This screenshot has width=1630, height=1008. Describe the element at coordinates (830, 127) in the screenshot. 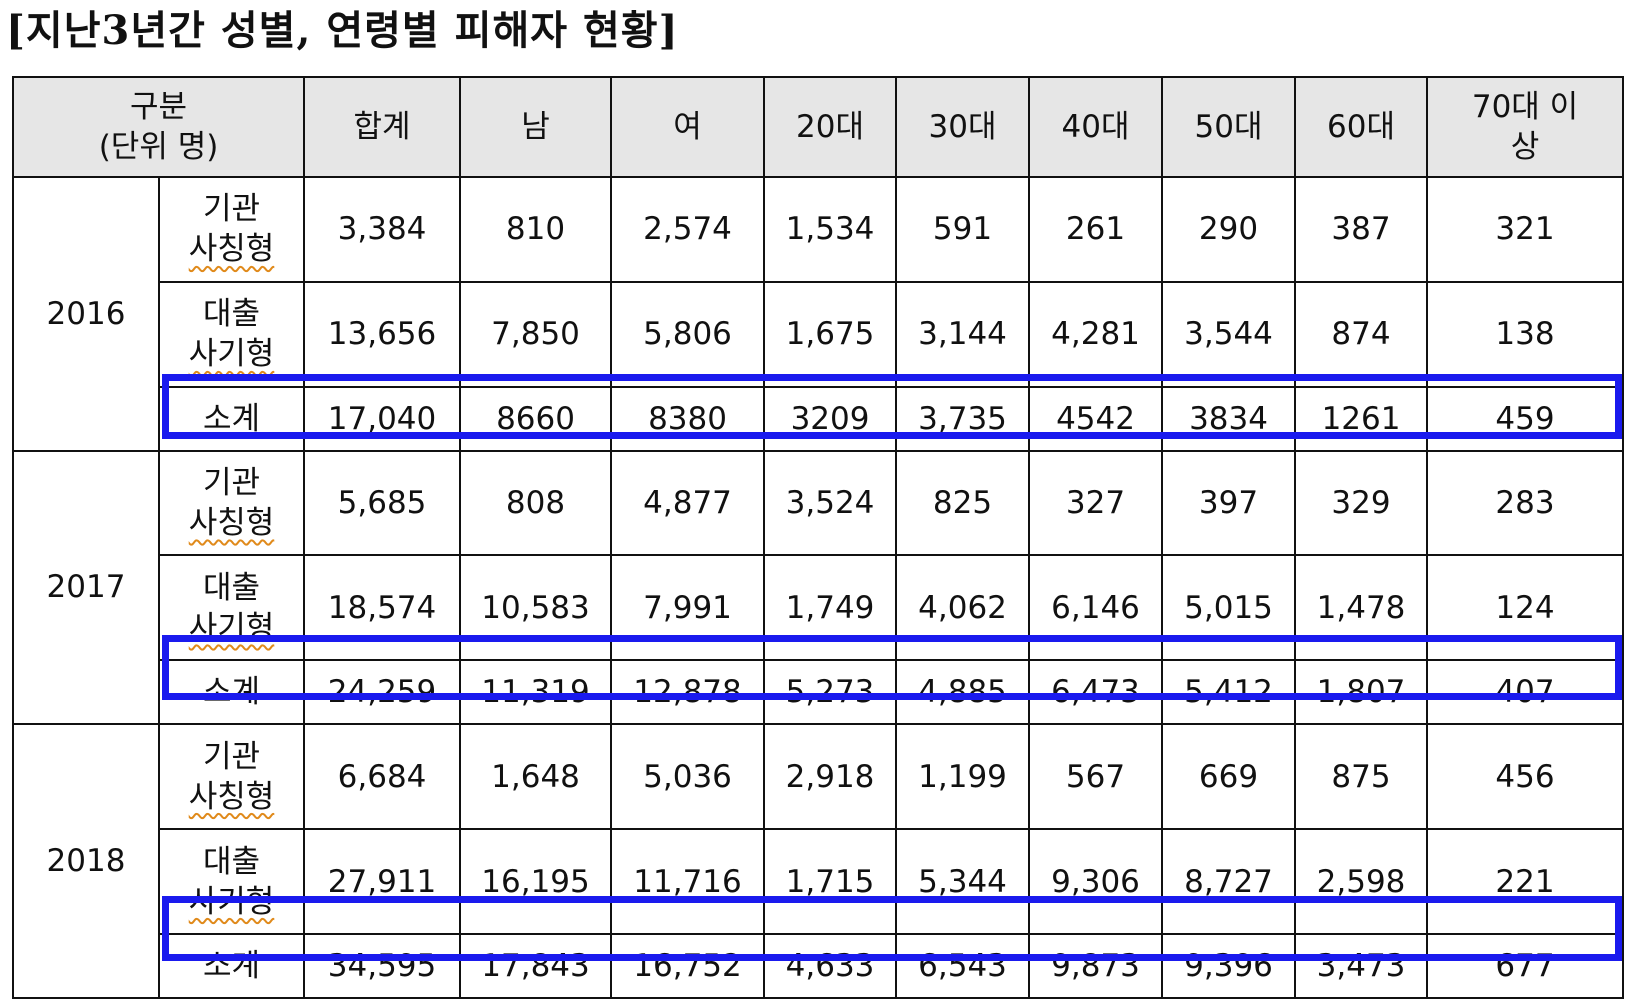

I see `header-20s: 20대` at that location.